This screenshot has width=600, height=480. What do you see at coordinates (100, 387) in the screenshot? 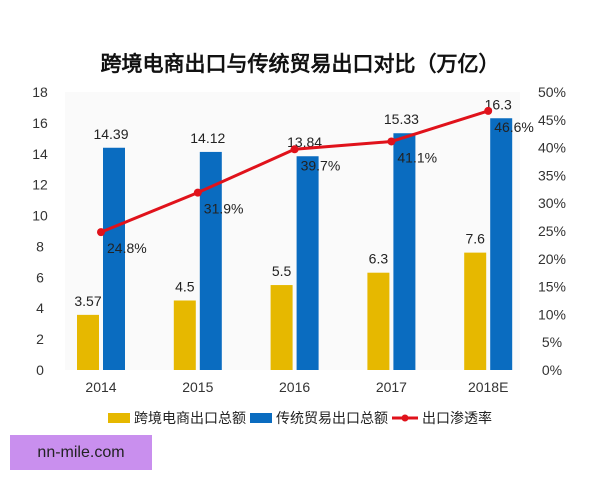
I see `x-tick-label: 2014` at bounding box center [100, 387].